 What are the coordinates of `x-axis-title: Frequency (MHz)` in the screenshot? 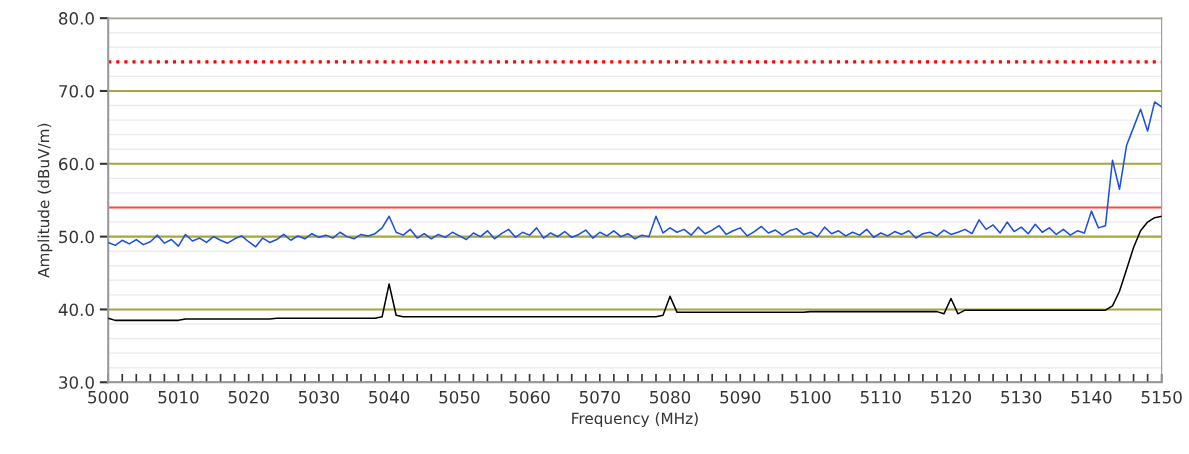 It's located at (635, 420).